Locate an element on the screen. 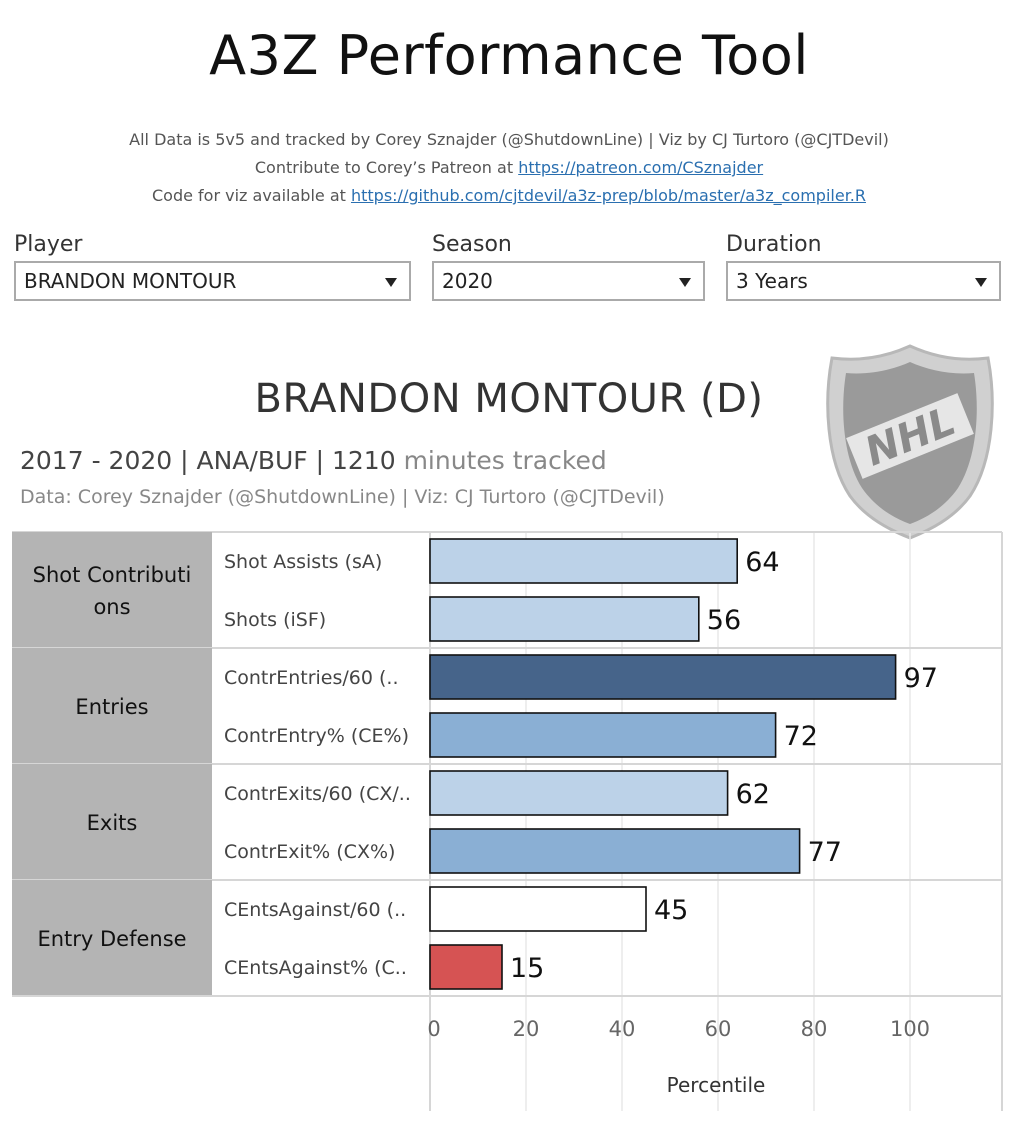 The image size is (1018, 1144). season-dropdown: 2020 is located at coordinates (568, 281).